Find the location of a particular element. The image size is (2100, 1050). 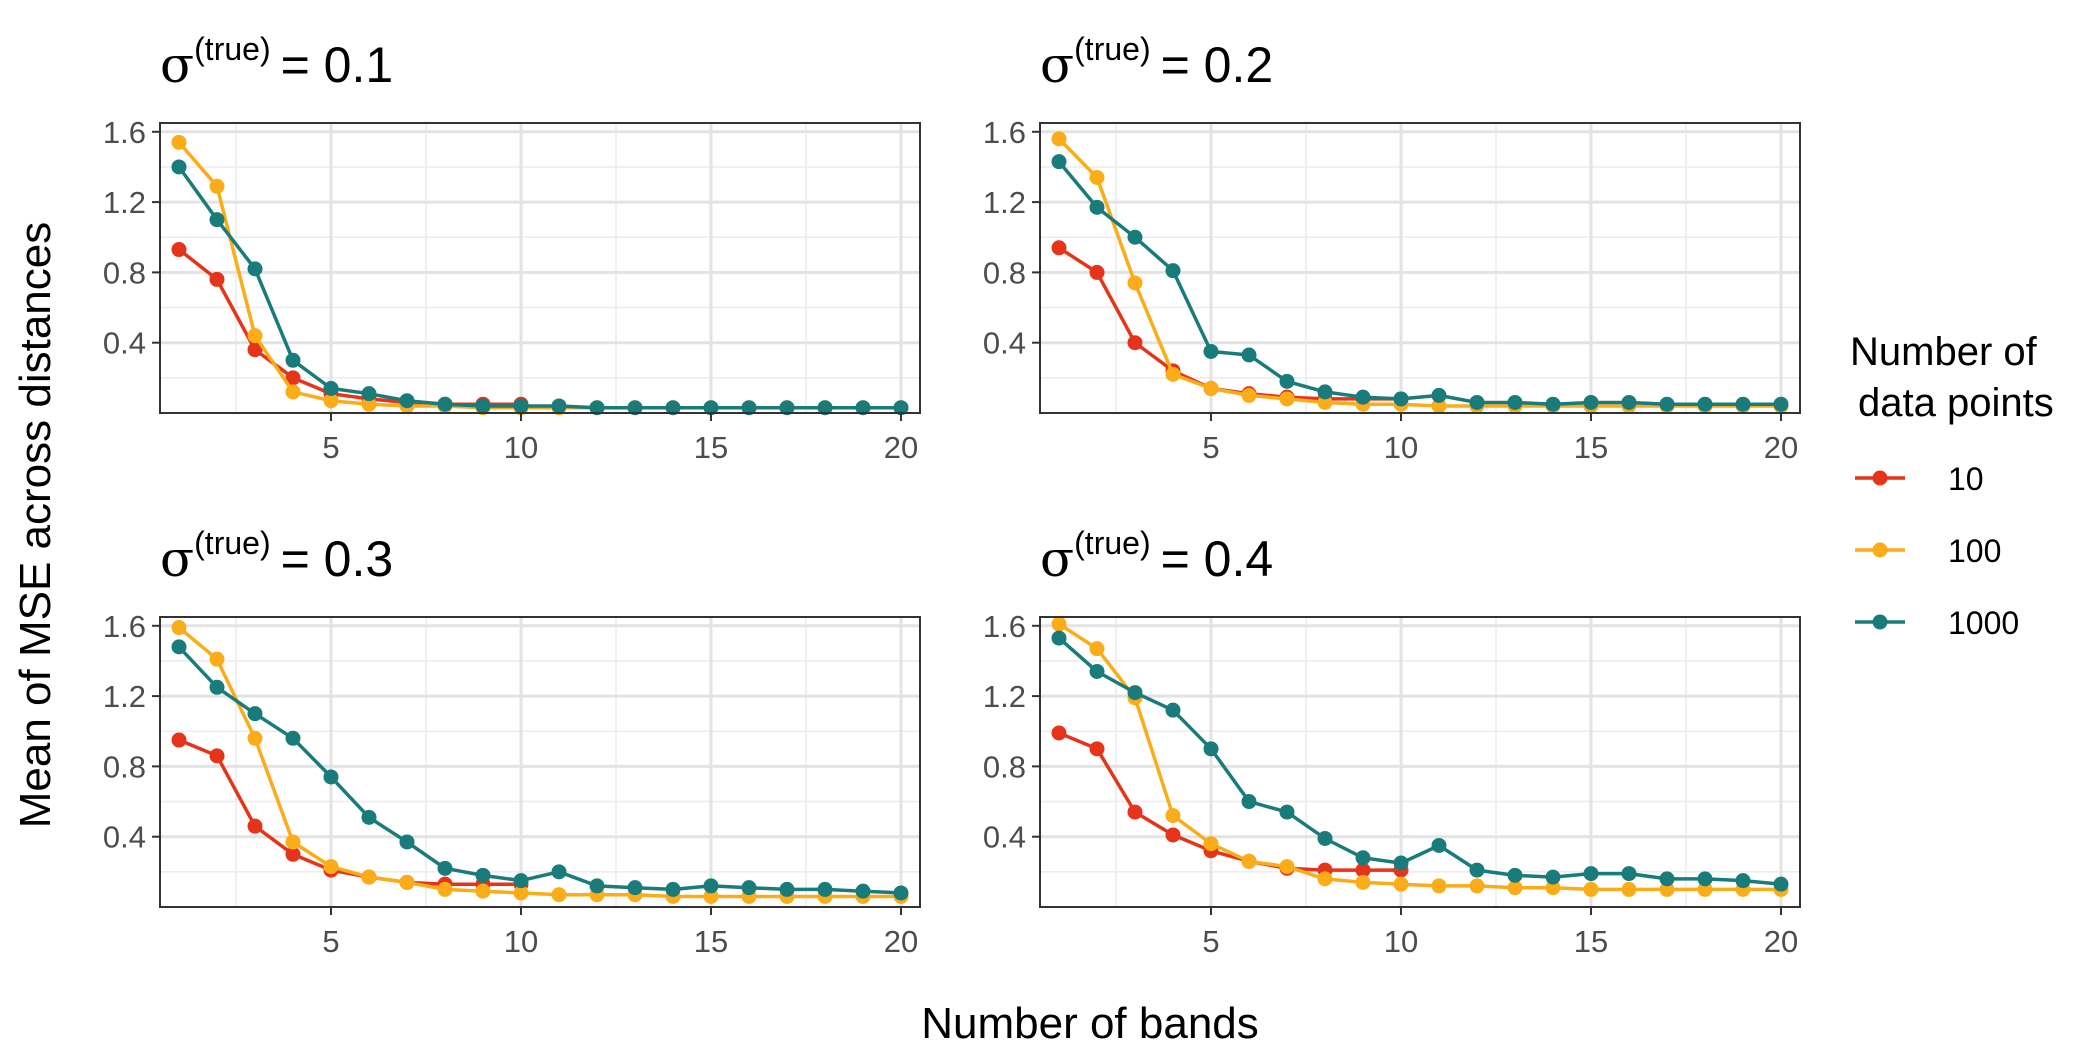

legend: Number of data points 10 100 1000 is located at coordinates (1952, 485).